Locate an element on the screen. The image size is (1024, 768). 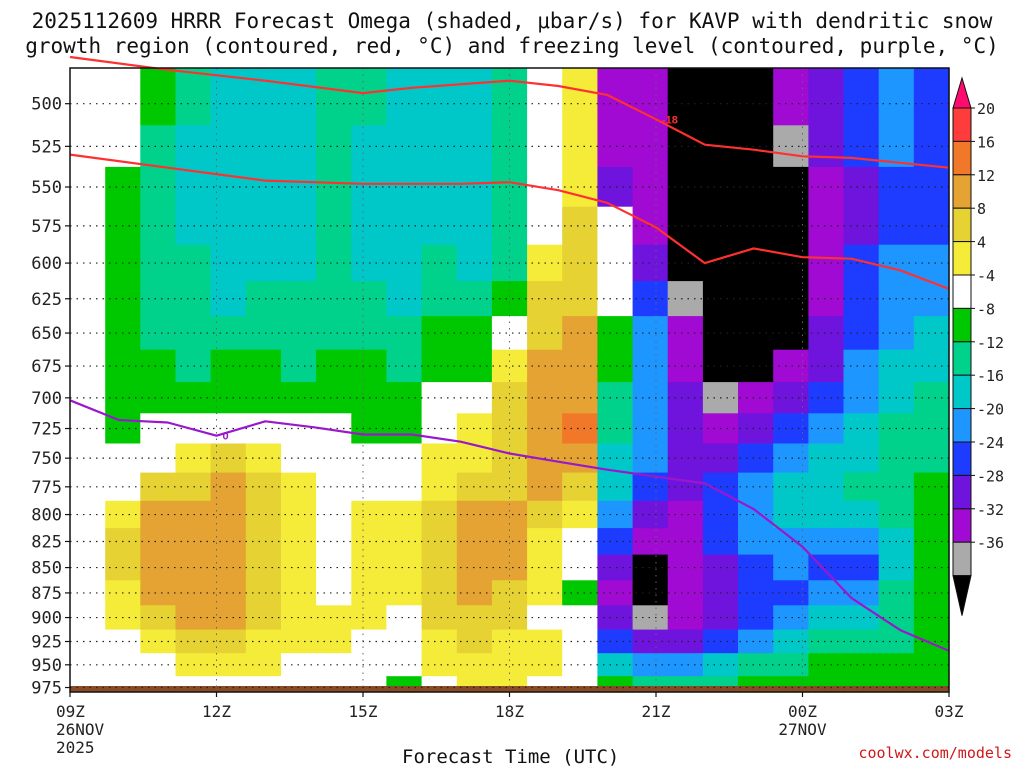
colorbar-tick-label: -28 is located at coordinates (990, 476).